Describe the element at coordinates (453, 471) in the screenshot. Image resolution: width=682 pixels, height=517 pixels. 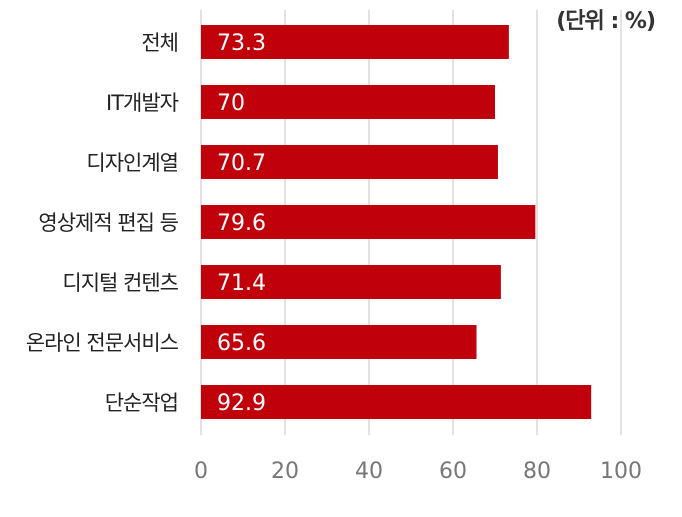
I see `x-tick-60: 60` at that location.